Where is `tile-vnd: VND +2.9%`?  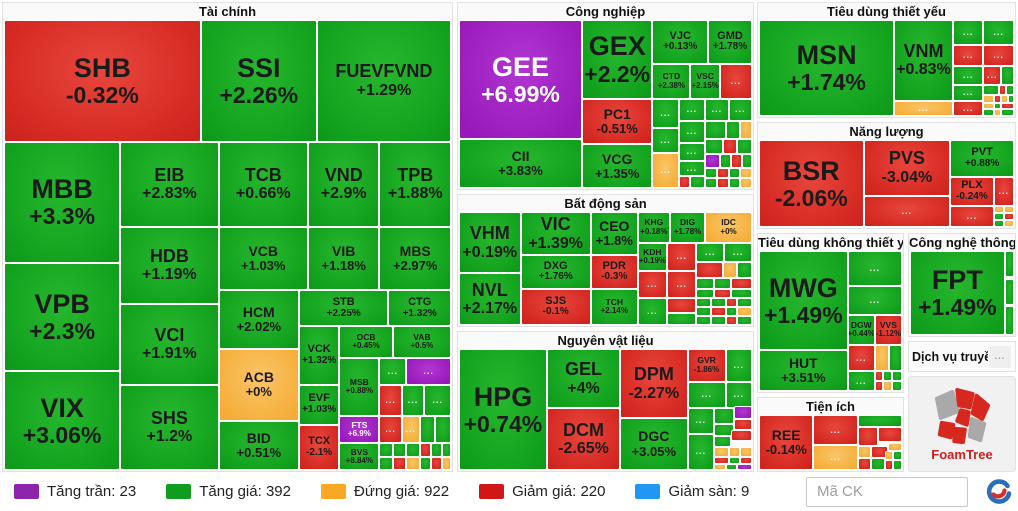
tile-vnd: VND +2.9% is located at coordinates (343, 184).